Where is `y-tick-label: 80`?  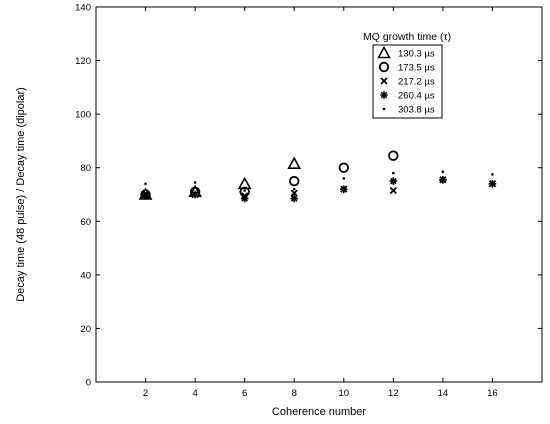
y-tick-label: 80 is located at coordinates (85, 168).